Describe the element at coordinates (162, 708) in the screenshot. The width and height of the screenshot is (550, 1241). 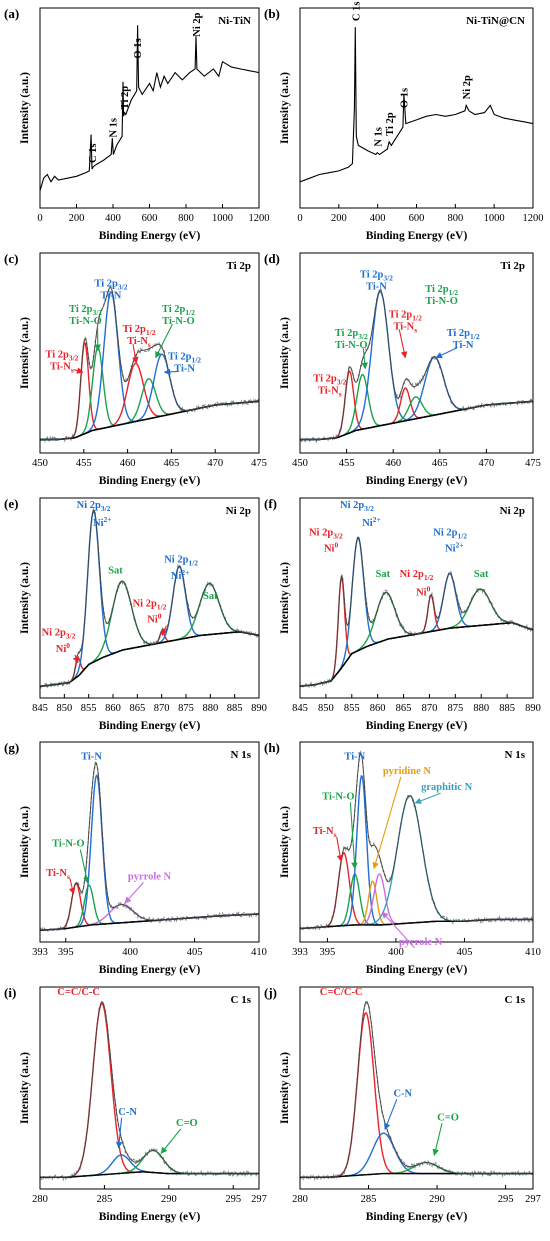
I see `x-tick-label: 870` at that location.